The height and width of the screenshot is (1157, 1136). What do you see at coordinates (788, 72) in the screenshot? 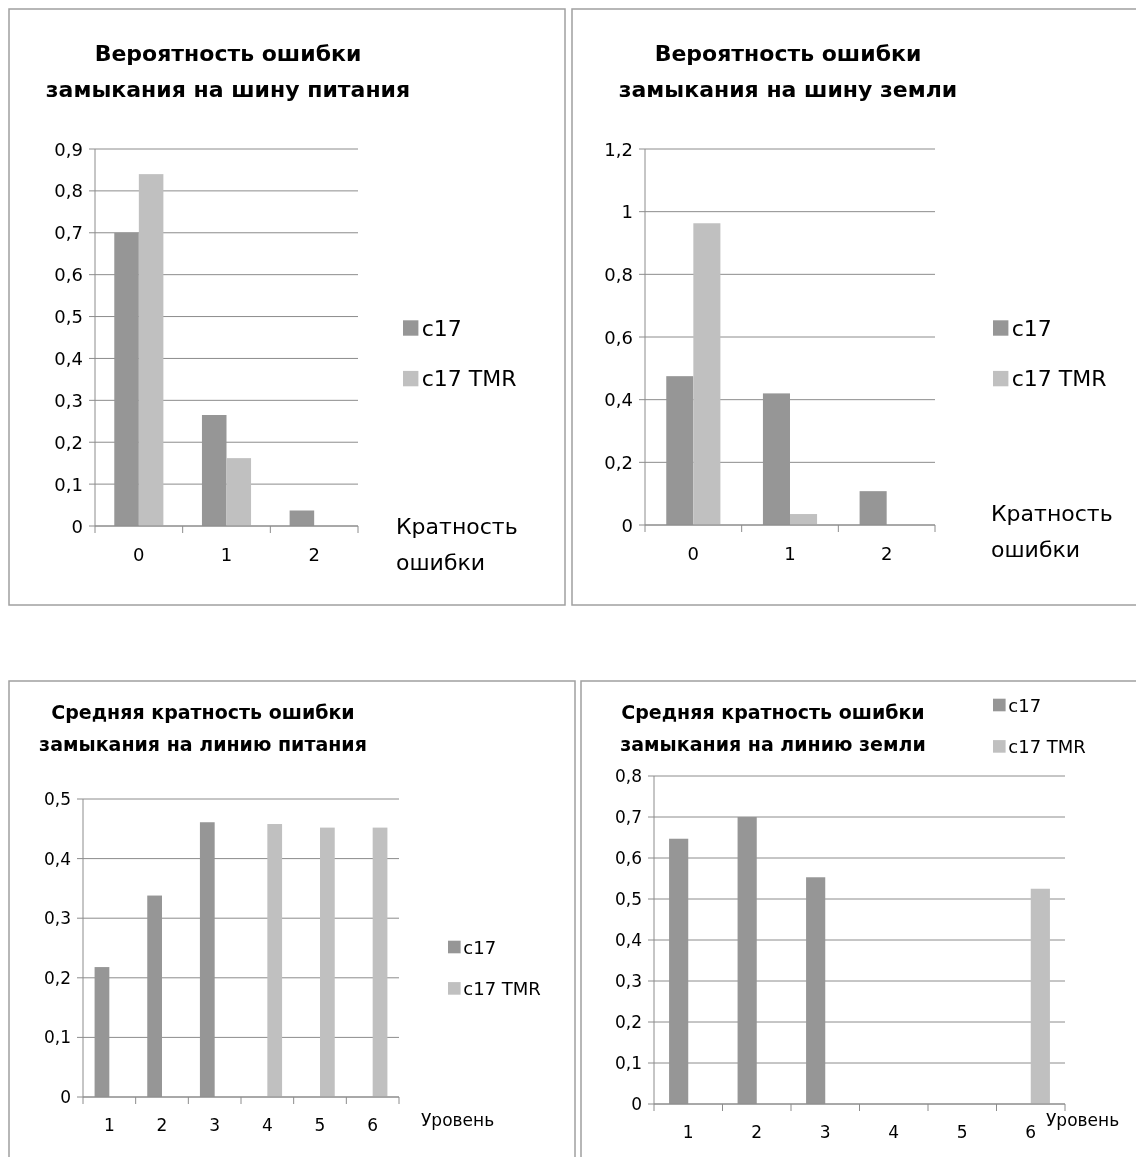
I see `chart-title: Вероятность ошибки замыкания на шину земли` at bounding box center [788, 72].